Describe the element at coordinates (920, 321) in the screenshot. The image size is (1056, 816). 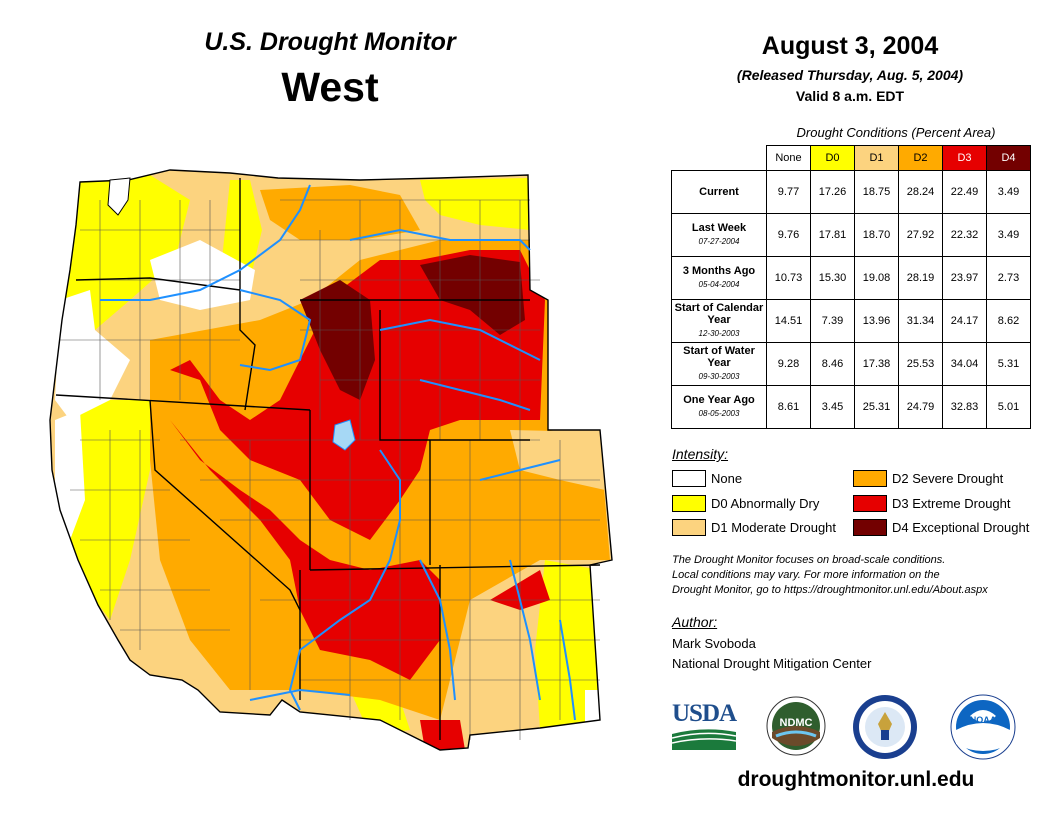
I see `table-cell: 31.34` at that location.